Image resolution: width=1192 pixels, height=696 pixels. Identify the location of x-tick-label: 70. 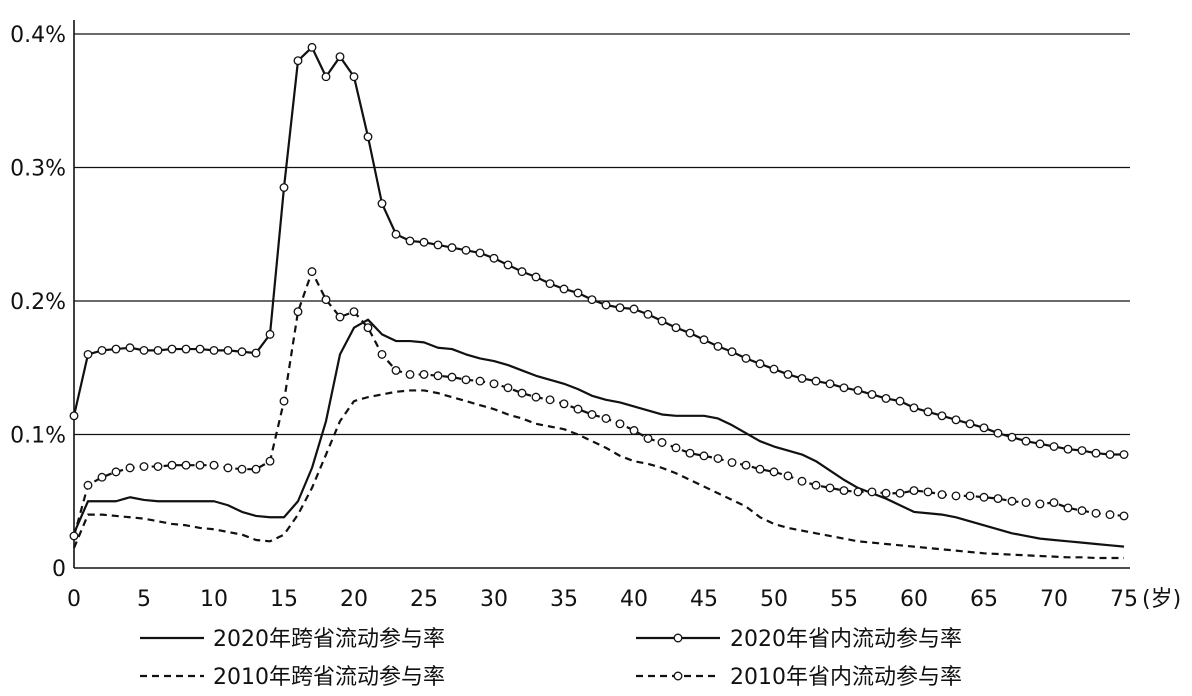
(1054, 599).